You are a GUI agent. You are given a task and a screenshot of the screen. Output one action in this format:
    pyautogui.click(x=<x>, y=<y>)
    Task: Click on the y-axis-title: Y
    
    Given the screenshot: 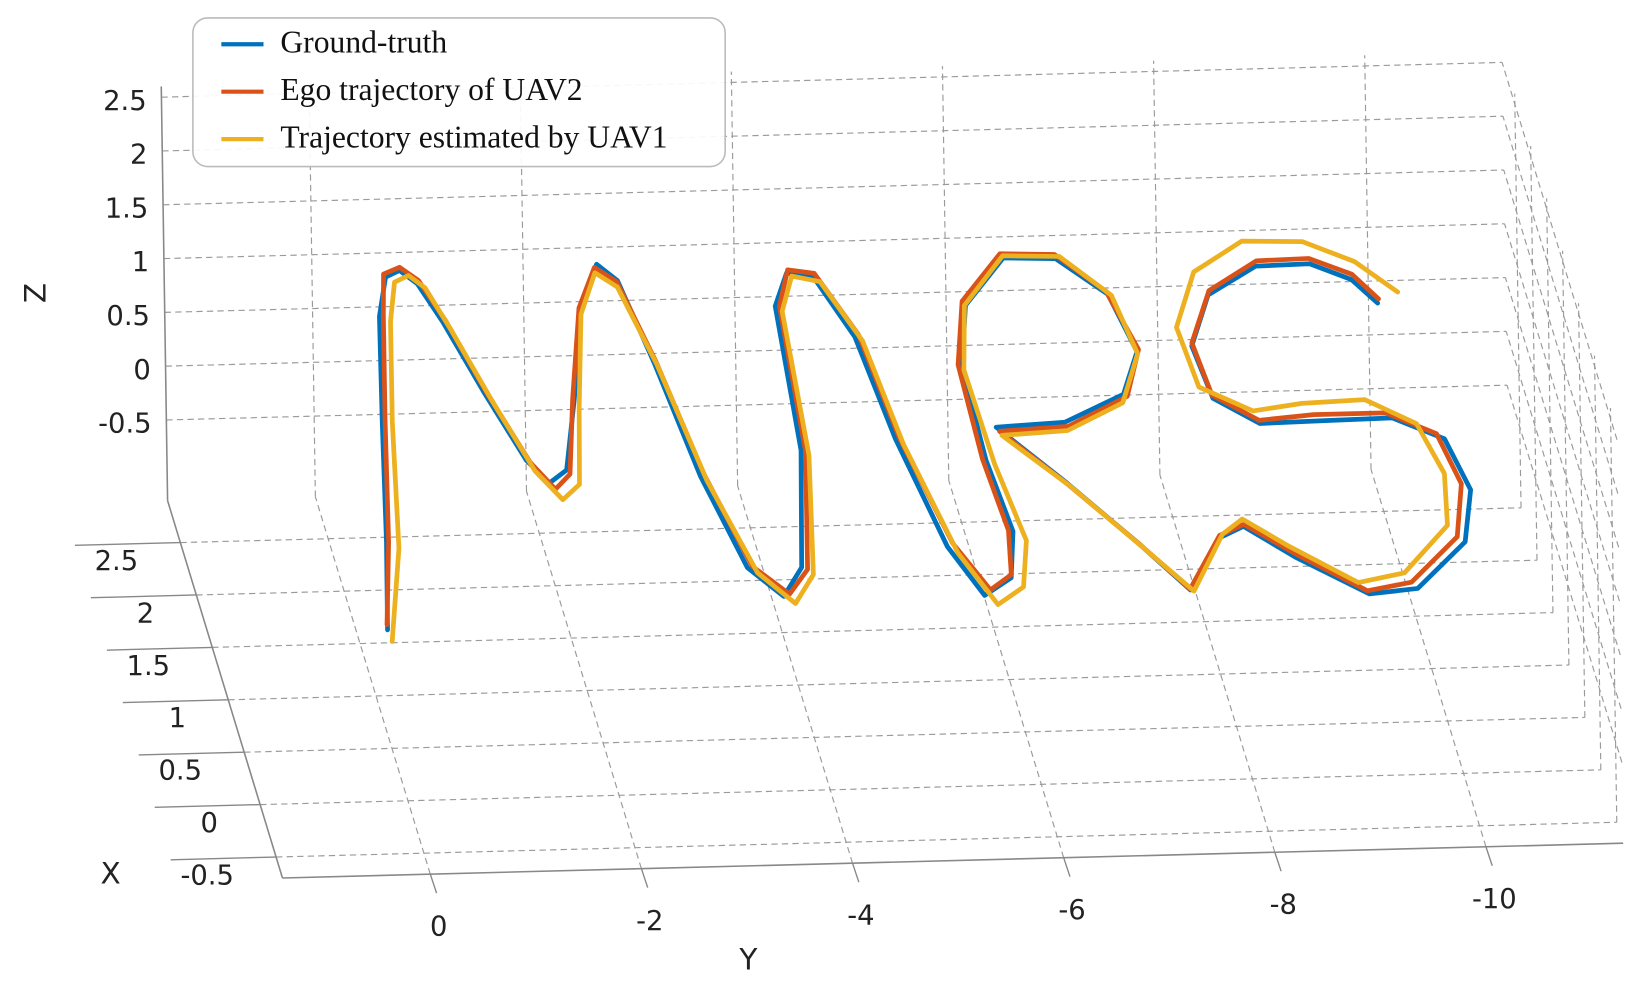 What is the action you would take?
    pyautogui.click(x=748, y=960)
    